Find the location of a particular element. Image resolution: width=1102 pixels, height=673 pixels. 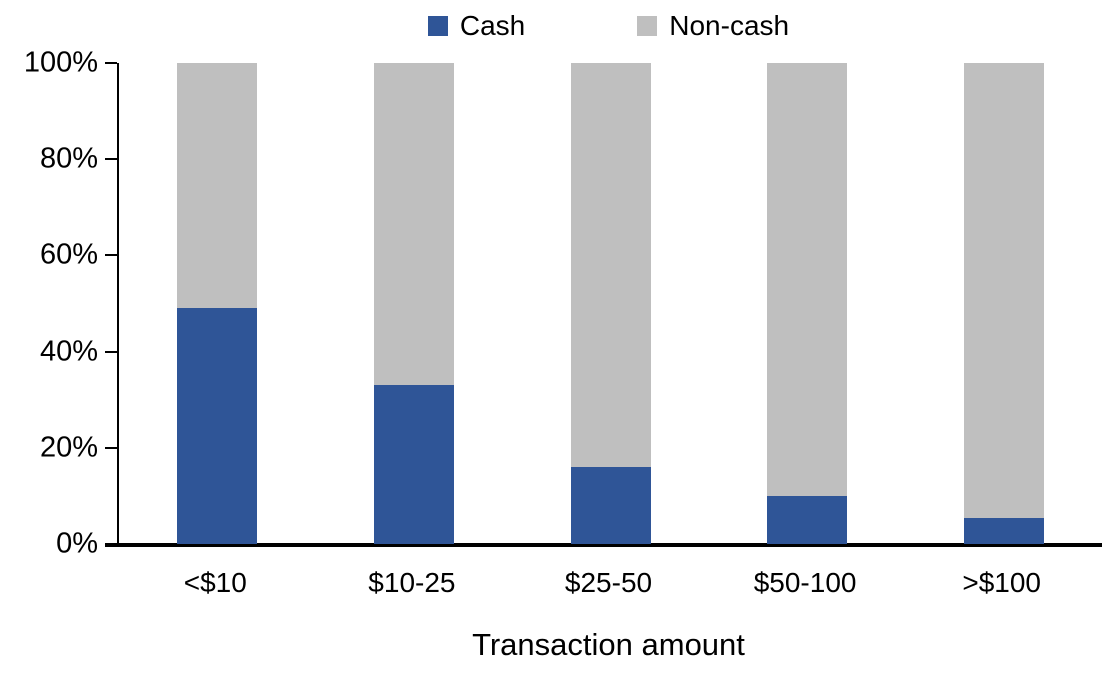

legend-item-cash: Cash is located at coordinates (476, 25).